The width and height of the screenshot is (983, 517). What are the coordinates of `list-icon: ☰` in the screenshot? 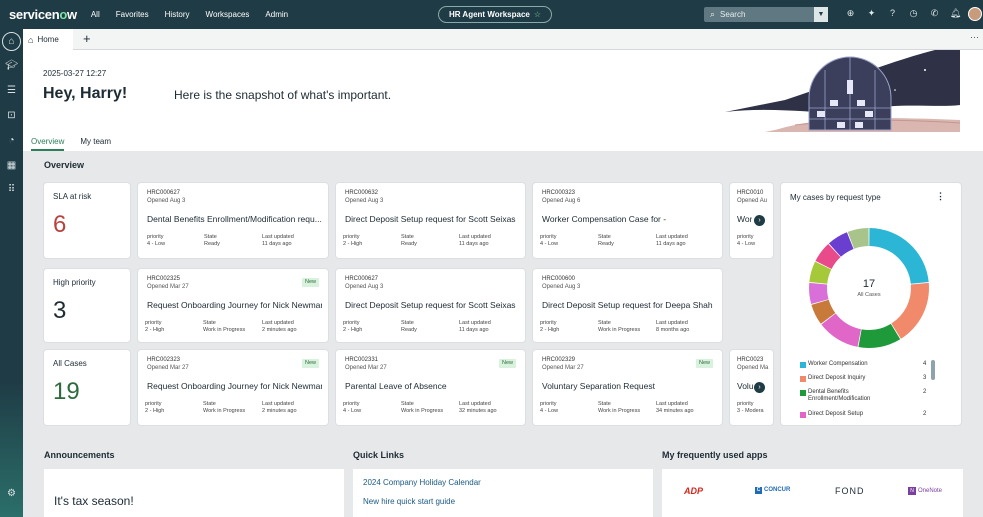 It's located at (11, 90).